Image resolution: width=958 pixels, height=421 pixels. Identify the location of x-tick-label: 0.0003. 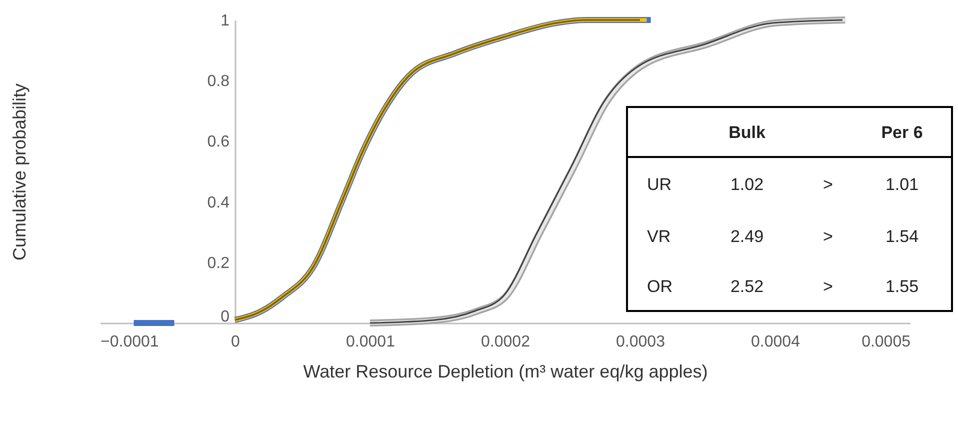
(641, 342).